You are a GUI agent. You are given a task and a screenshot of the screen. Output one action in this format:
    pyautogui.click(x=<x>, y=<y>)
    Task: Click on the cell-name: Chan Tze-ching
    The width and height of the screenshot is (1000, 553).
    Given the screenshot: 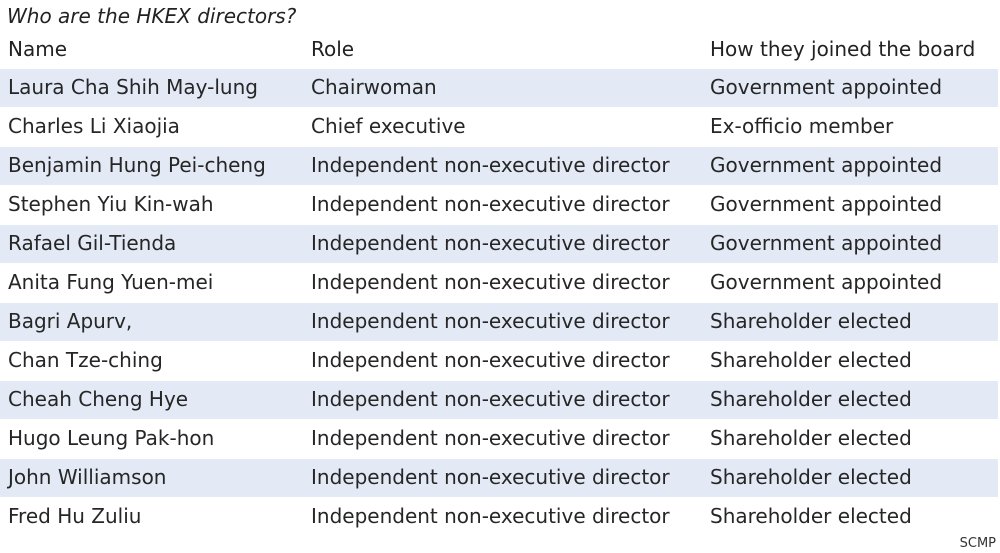 What is the action you would take?
    pyautogui.click(x=85, y=360)
    